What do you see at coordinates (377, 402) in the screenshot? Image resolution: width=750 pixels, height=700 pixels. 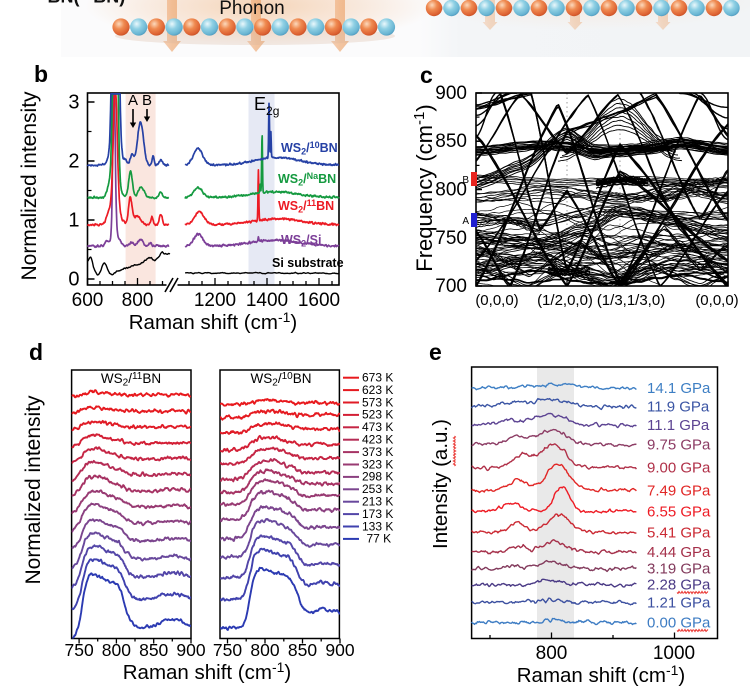 I see `svg-text: 573 K` at bounding box center [377, 402].